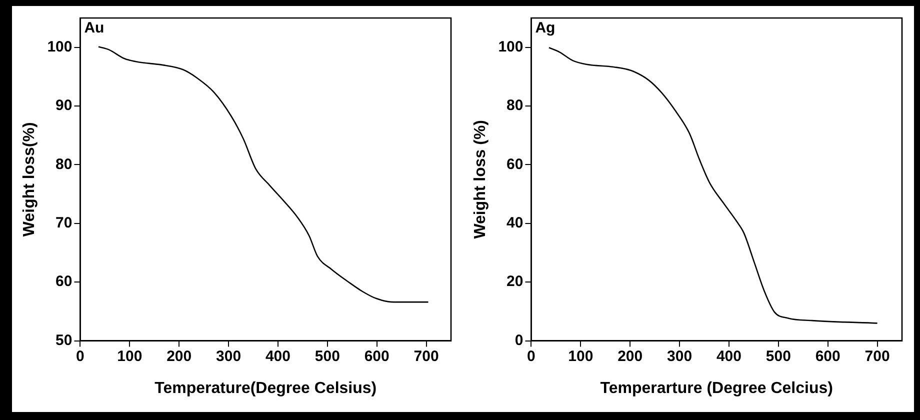 Image resolution: width=920 pixels, height=420 pixels. I want to click on y-tick-label: 40, so click(515, 223).